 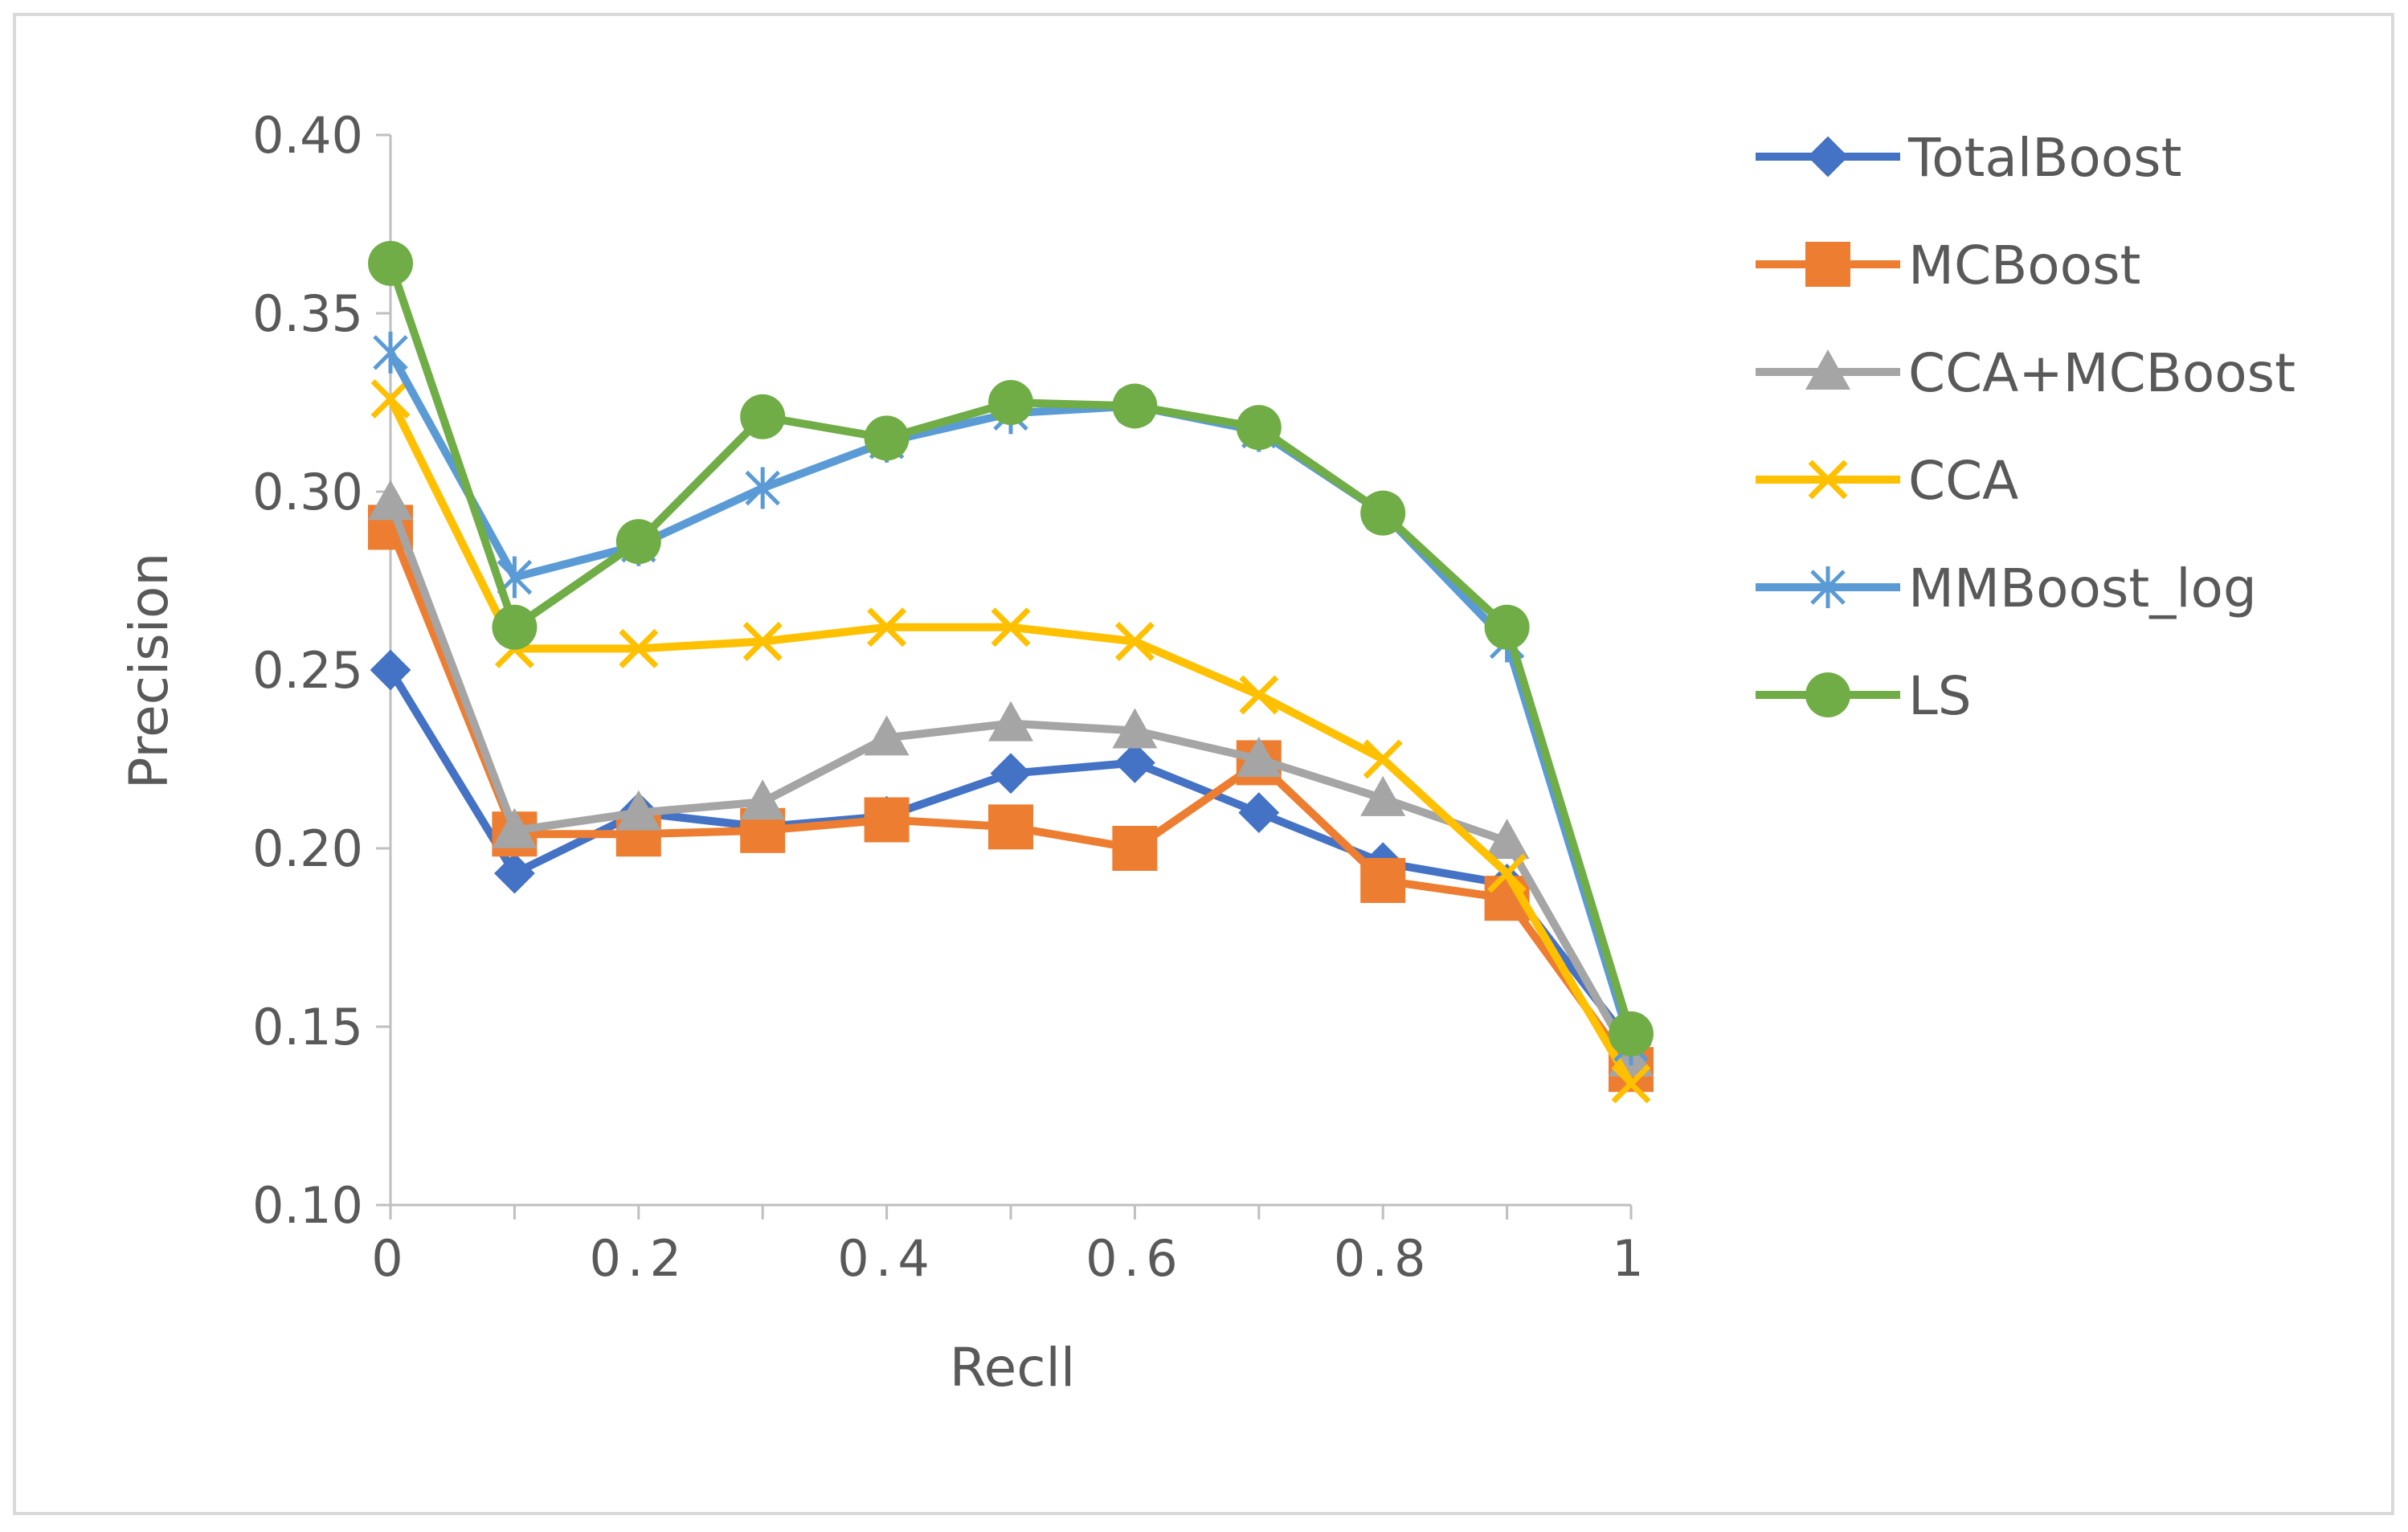 I want to click on legend-label-mcboost: MCBoost, so click(x=2024, y=265).